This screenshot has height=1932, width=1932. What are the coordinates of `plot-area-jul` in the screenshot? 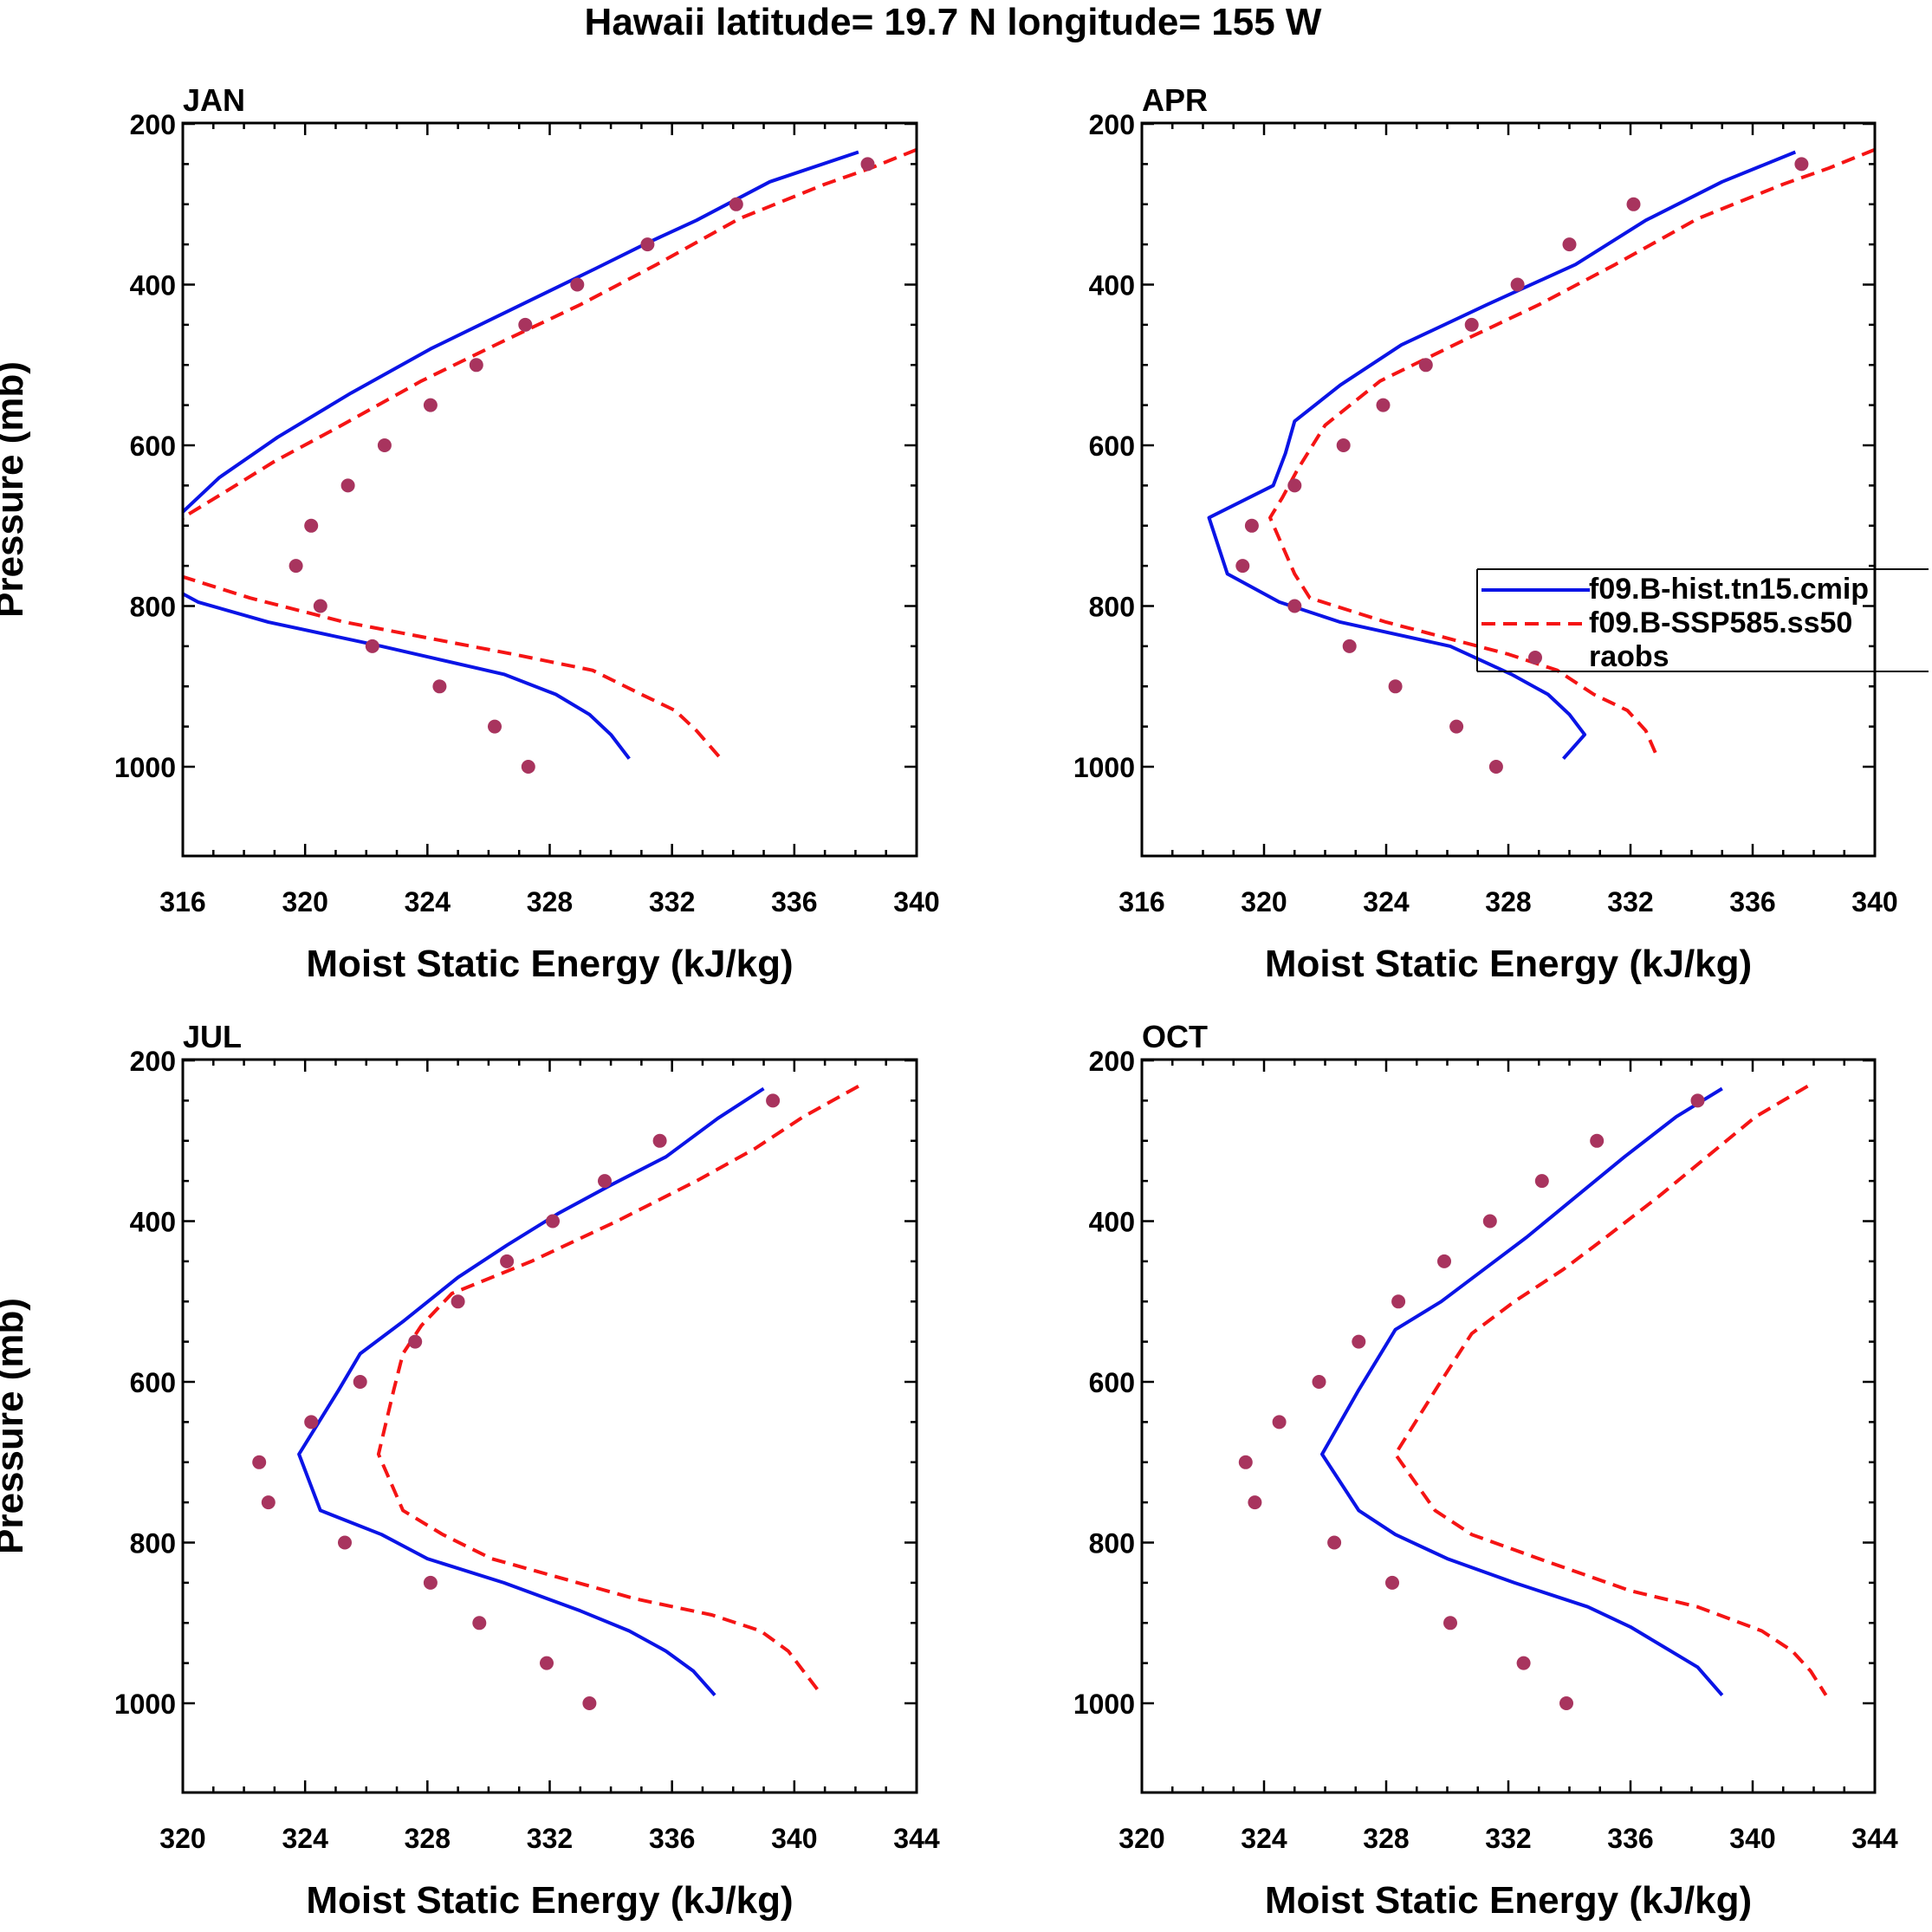 It's located at (556, 1397).